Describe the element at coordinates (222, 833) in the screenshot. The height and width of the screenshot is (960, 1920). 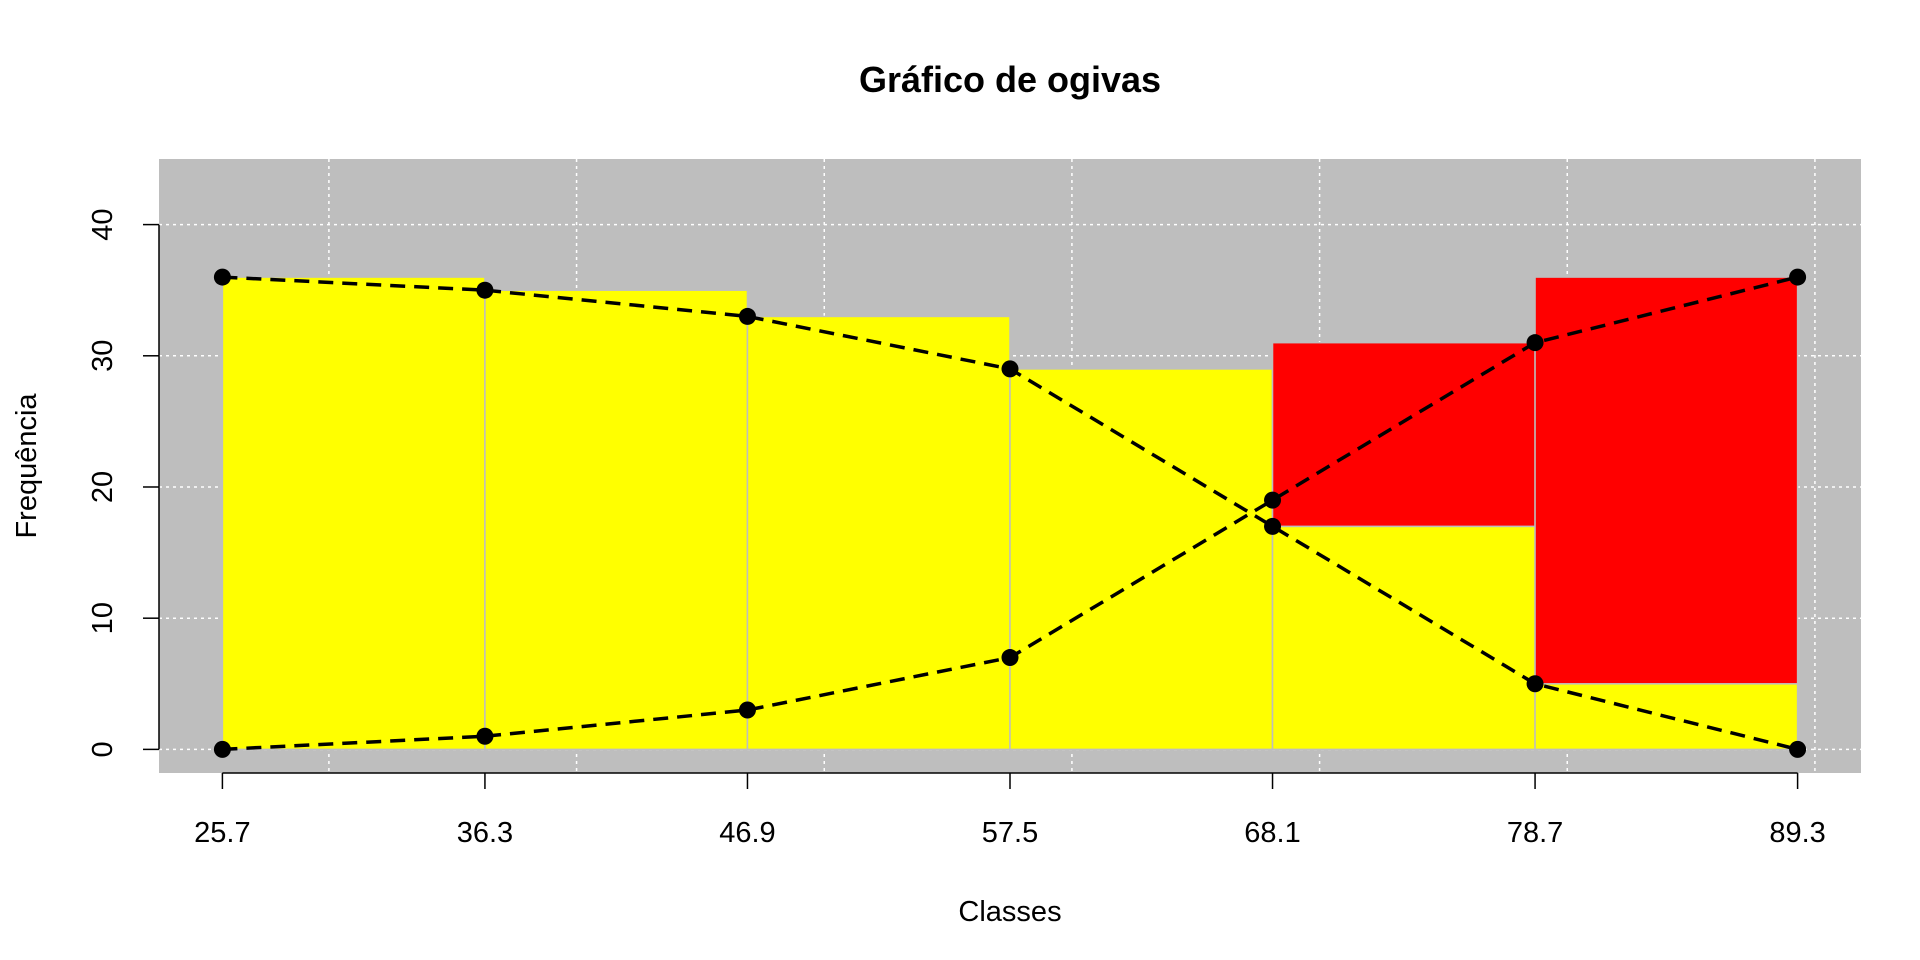
I see `x-tick-label: 25.7` at that location.